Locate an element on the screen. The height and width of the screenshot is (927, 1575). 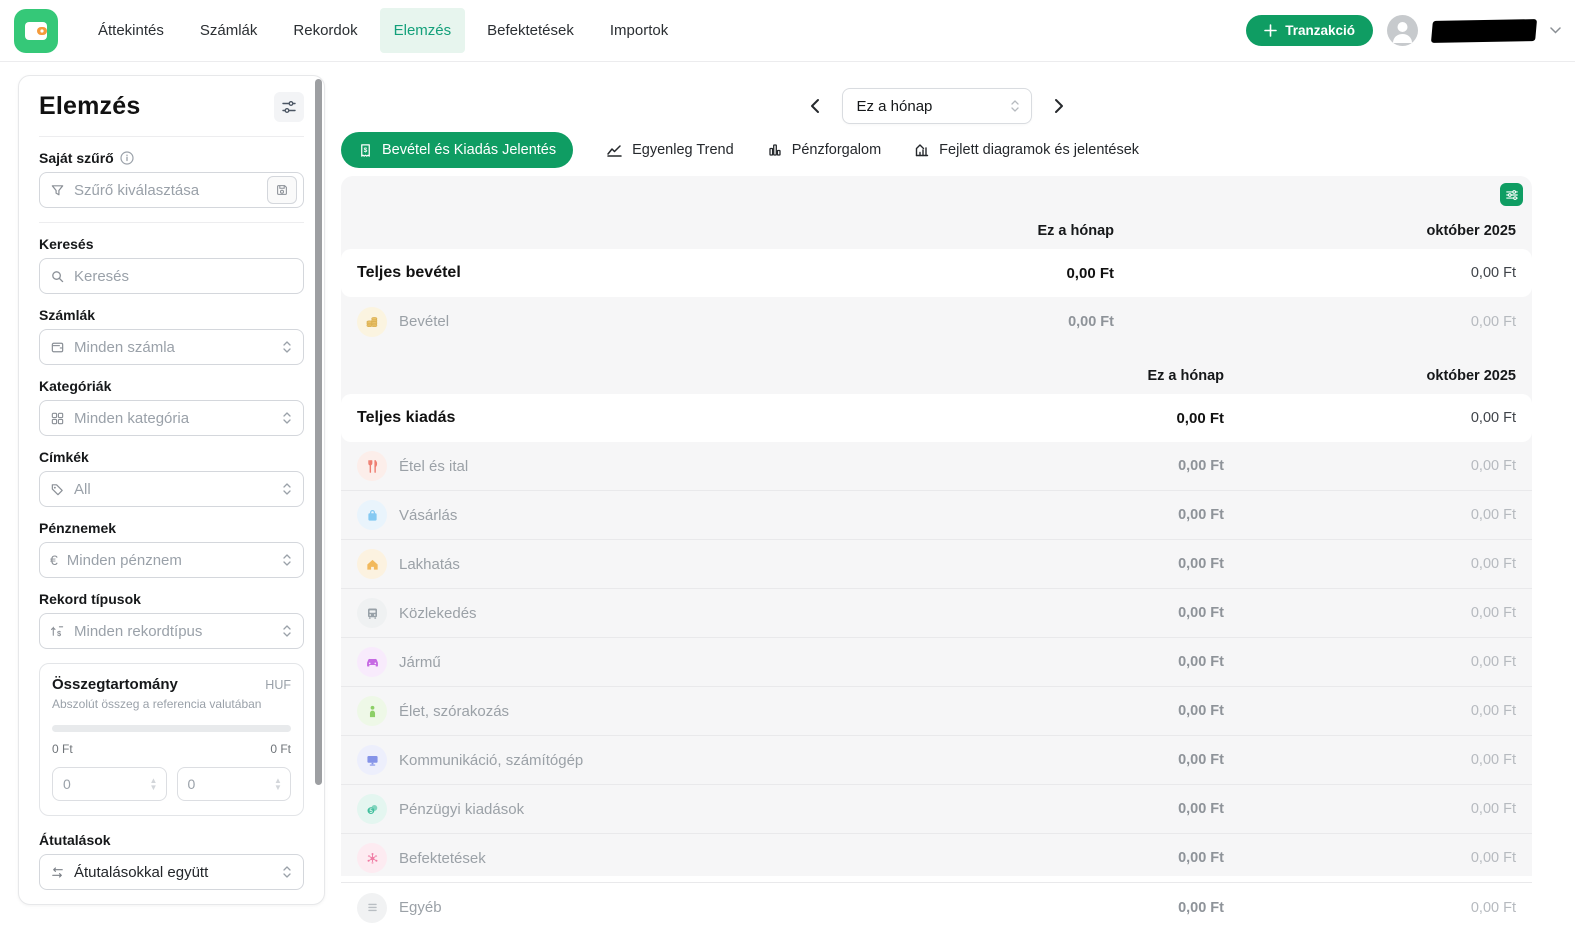
category-row-transport: Közlekedés 0,00 Ft 0,00 Ft is located at coordinates (936, 613).